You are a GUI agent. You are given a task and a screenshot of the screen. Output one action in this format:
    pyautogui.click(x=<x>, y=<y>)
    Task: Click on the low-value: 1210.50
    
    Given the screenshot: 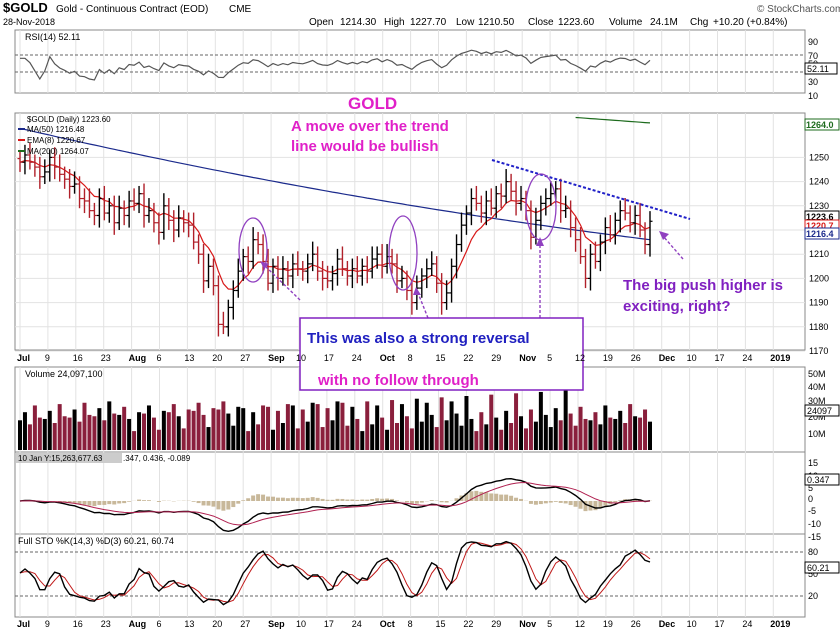 What is the action you would take?
    pyautogui.click(x=496, y=22)
    